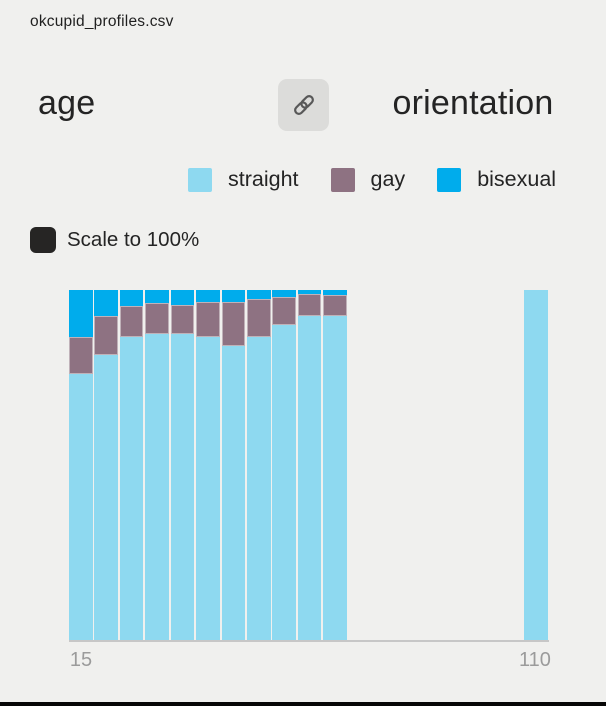 The image size is (606, 706). Describe the element at coordinates (342, 179) in the screenshot. I see `legend-swatch-gay` at that location.